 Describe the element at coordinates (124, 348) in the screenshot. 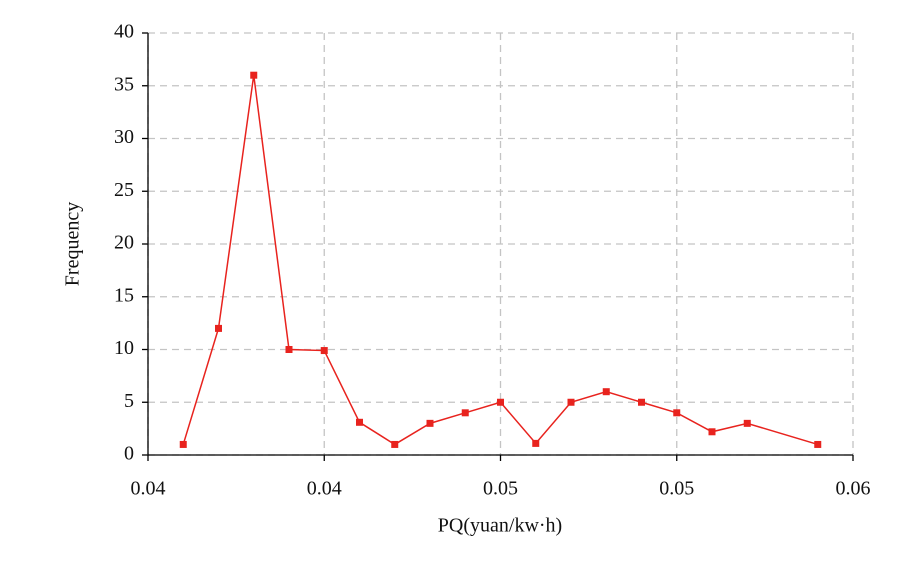

I see `y-tick-label: 10` at that location.